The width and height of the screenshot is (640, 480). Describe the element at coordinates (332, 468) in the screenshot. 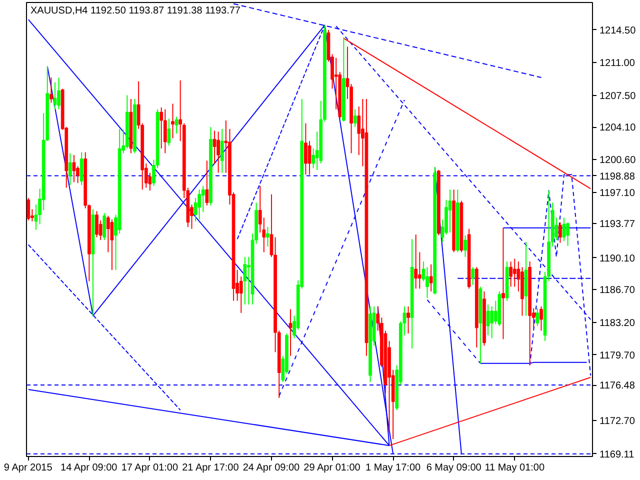

I see `x-tick-label: 29 Apr 01:00` at that location.